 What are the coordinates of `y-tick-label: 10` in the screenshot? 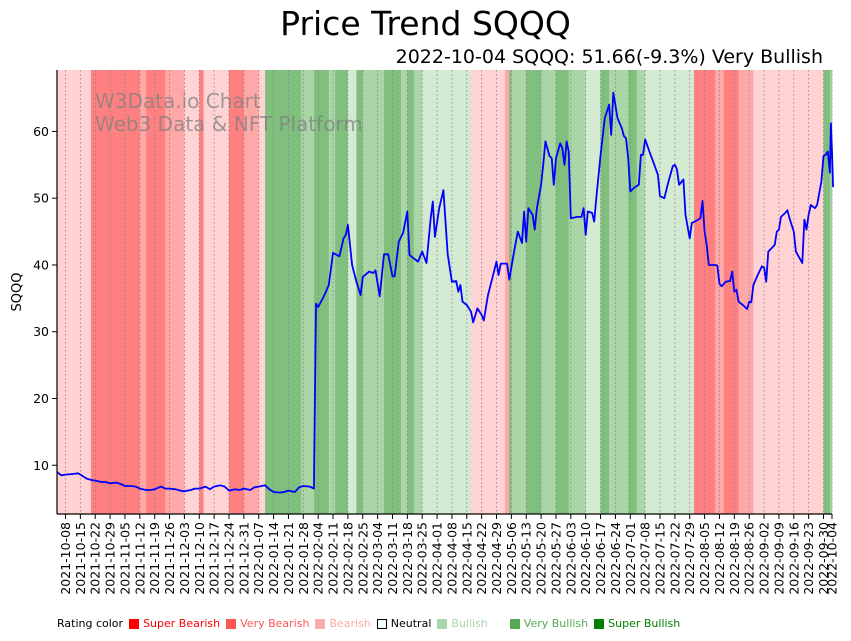 It's located at (41, 465).